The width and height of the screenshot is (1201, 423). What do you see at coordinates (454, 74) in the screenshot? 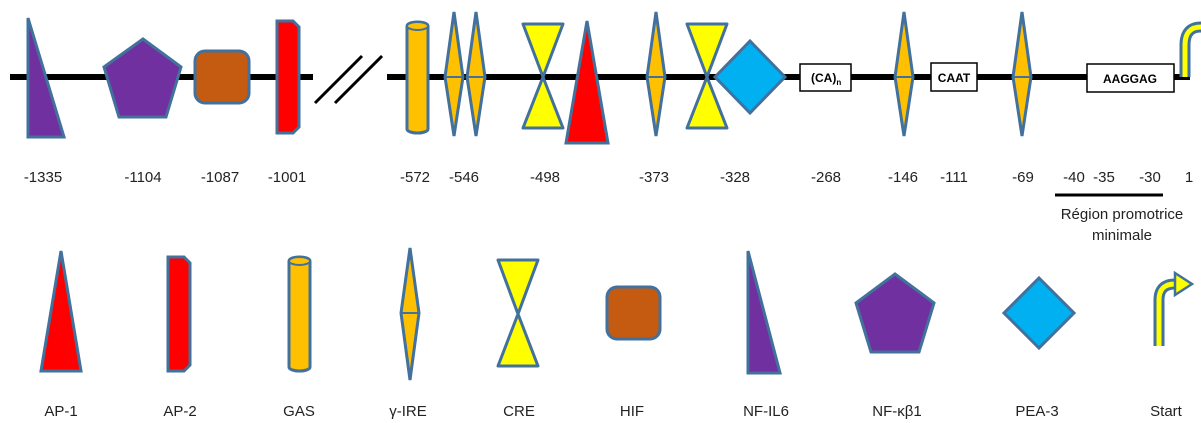
I see `gamma-ire-element-546a` at bounding box center [454, 74].